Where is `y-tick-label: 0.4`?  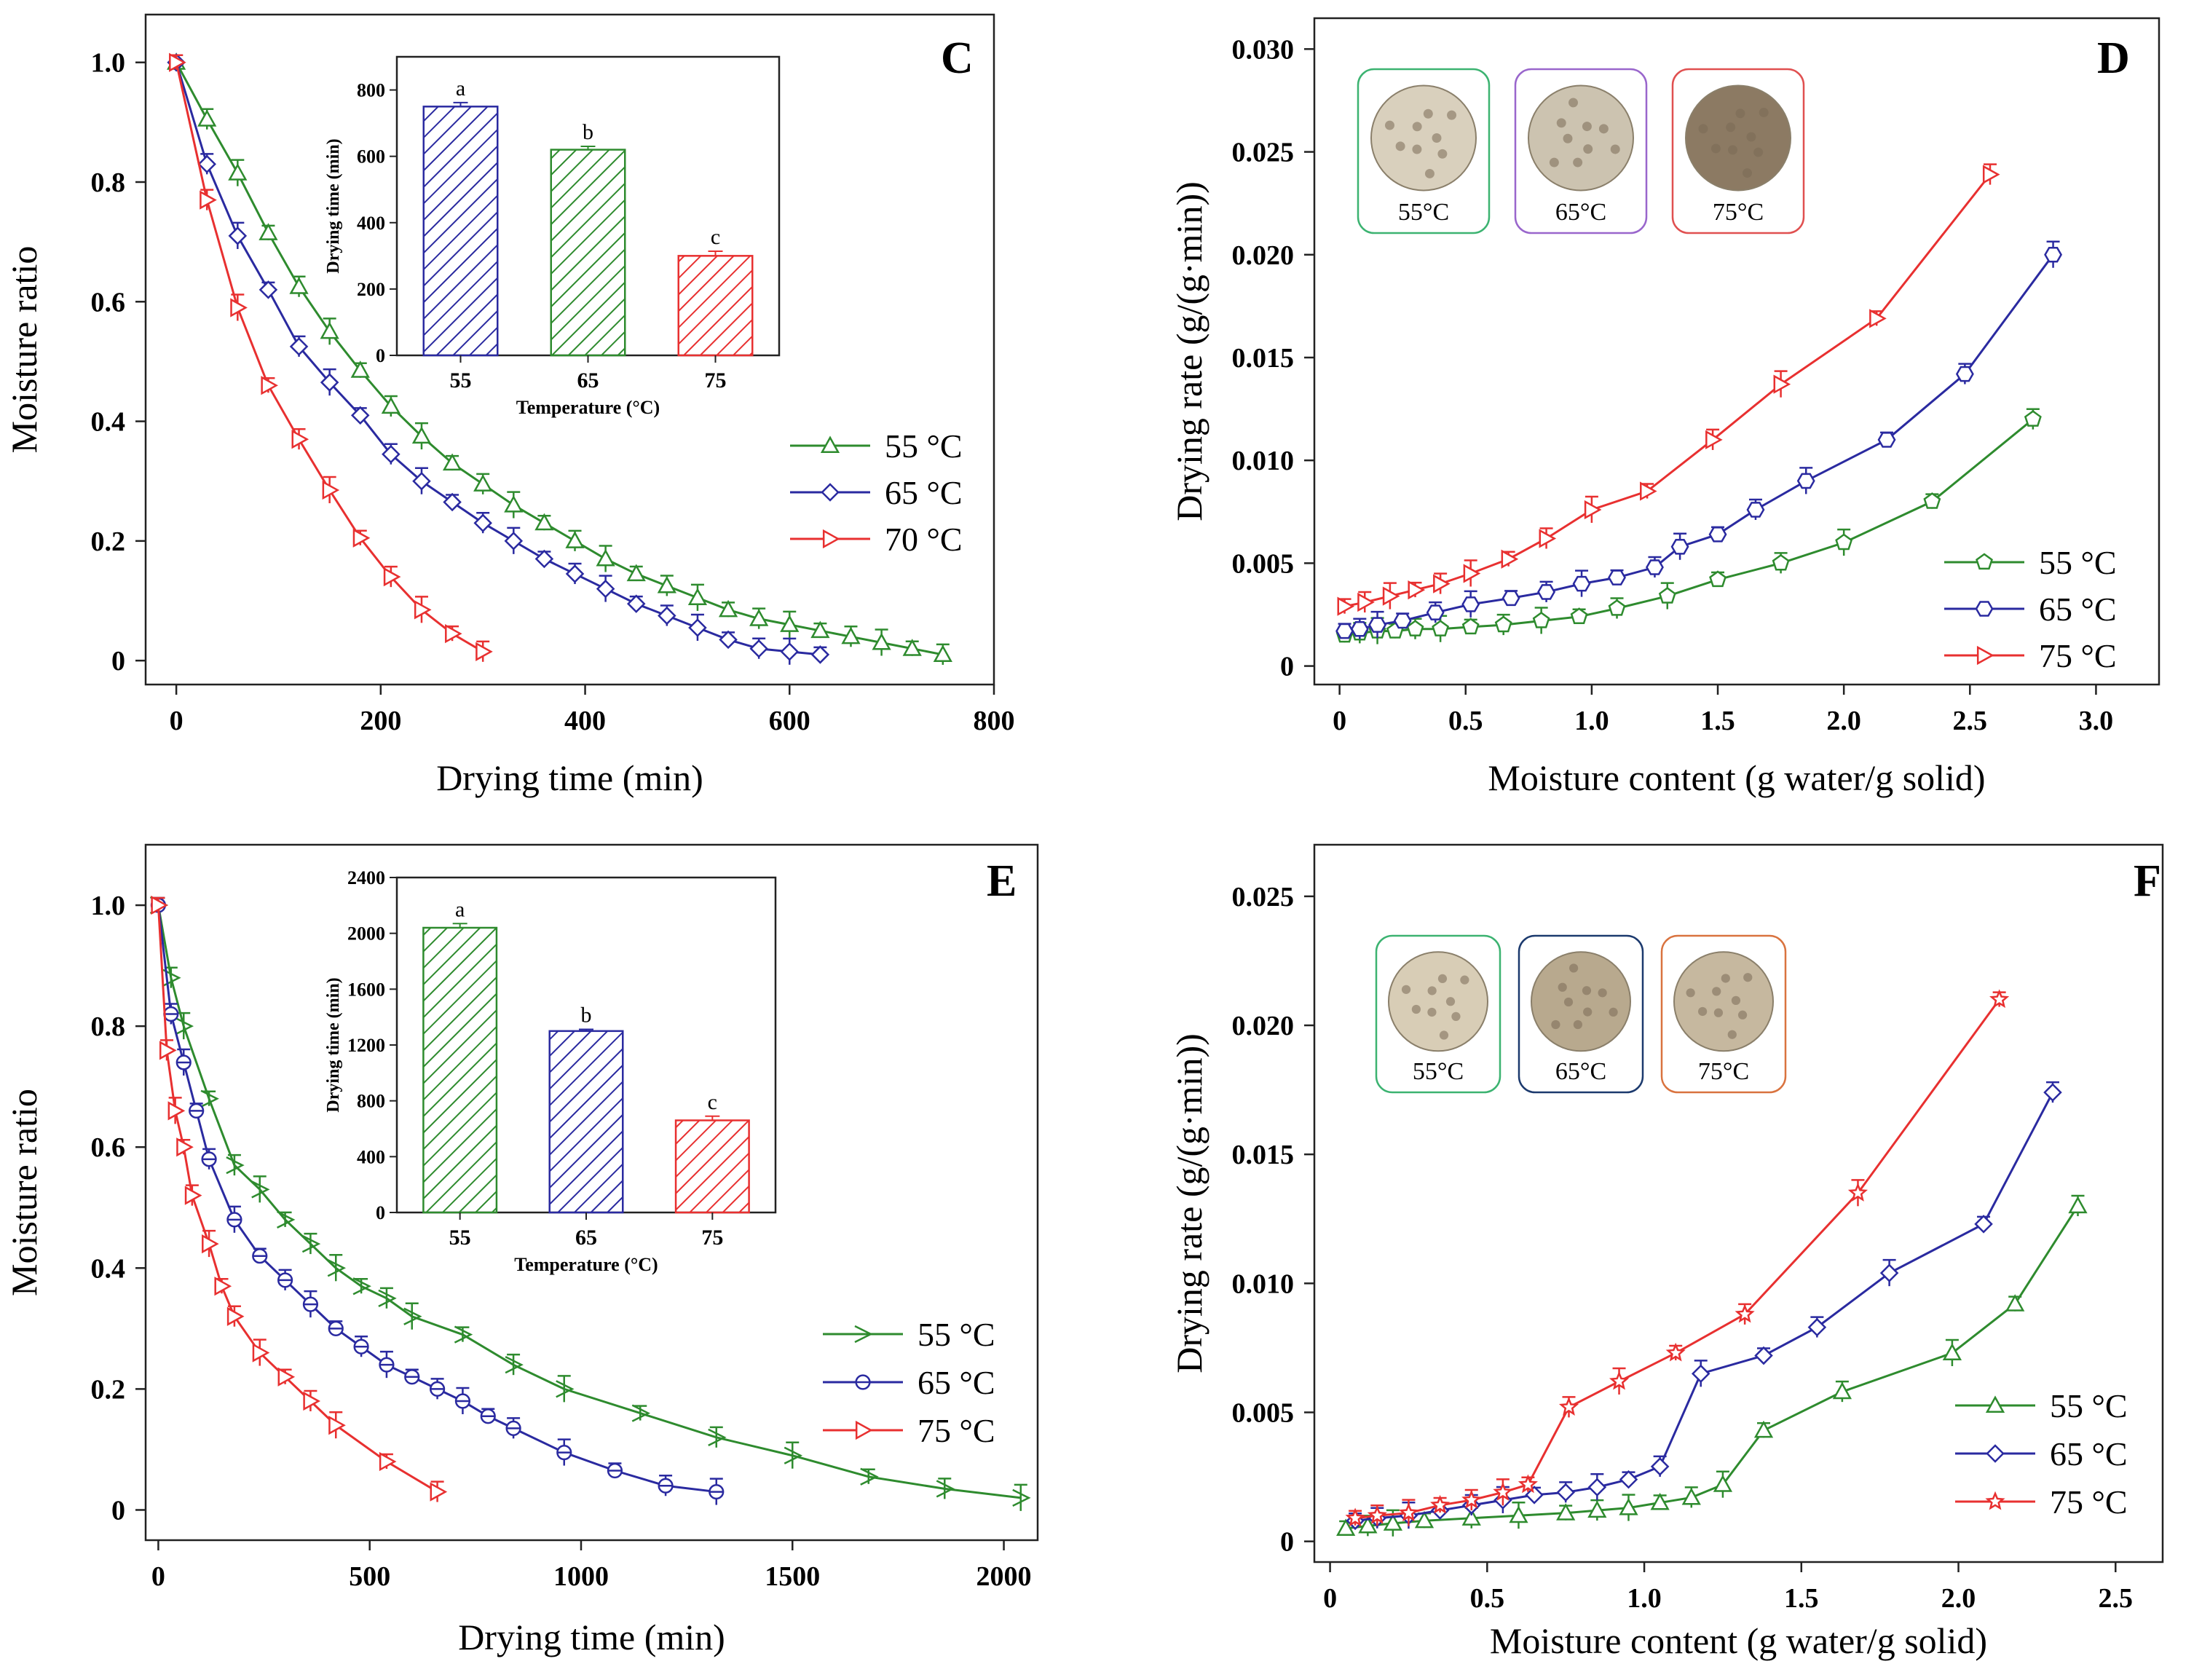
y-tick-label: 0.4 is located at coordinates (109, 422).